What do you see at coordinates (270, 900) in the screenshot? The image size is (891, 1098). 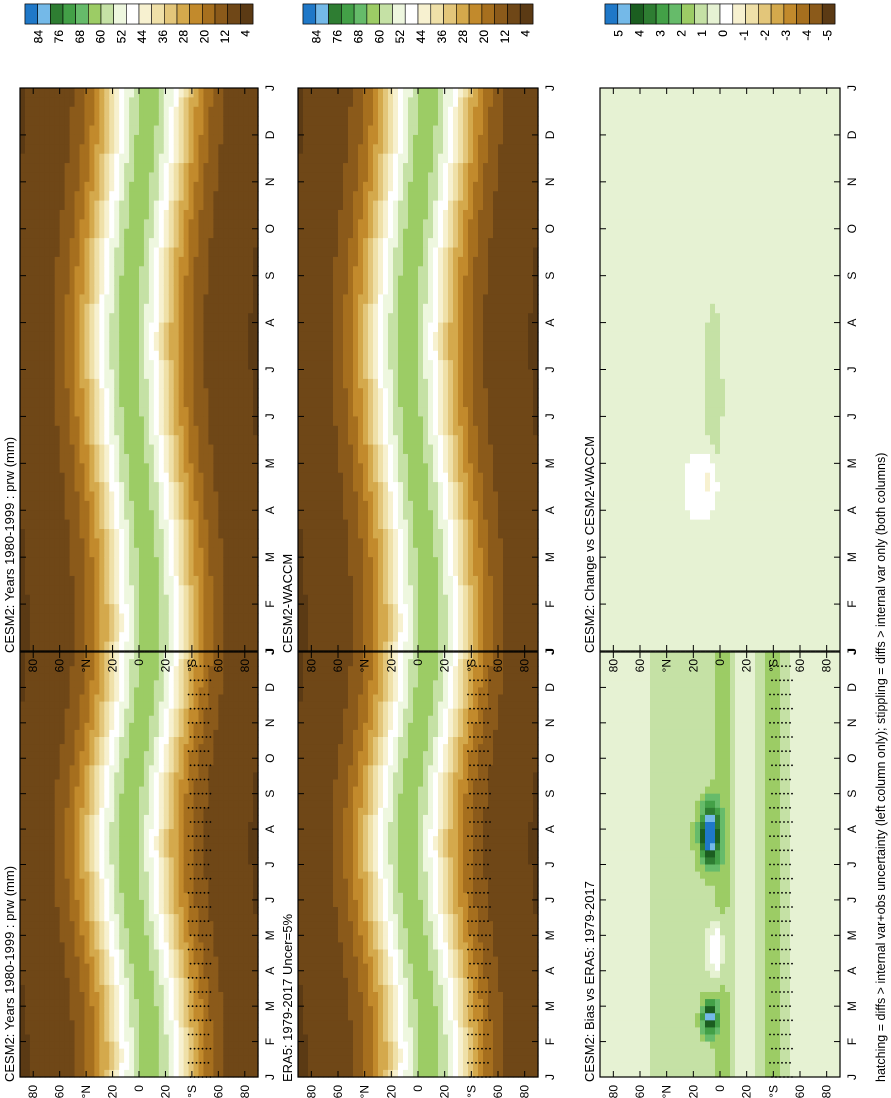 I see `x-tick-label: J` at bounding box center [270, 900].